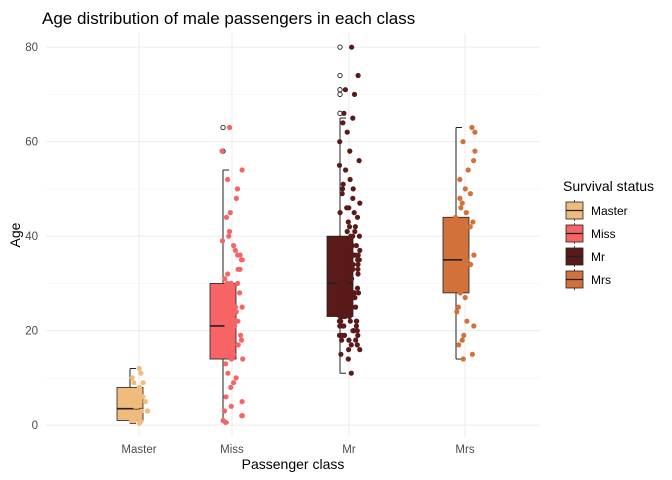  What do you see at coordinates (297, 450) in the screenshot?
I see `x-axis-ticks: Master Miss Mr Mrs` at bounding box center [297, 450].